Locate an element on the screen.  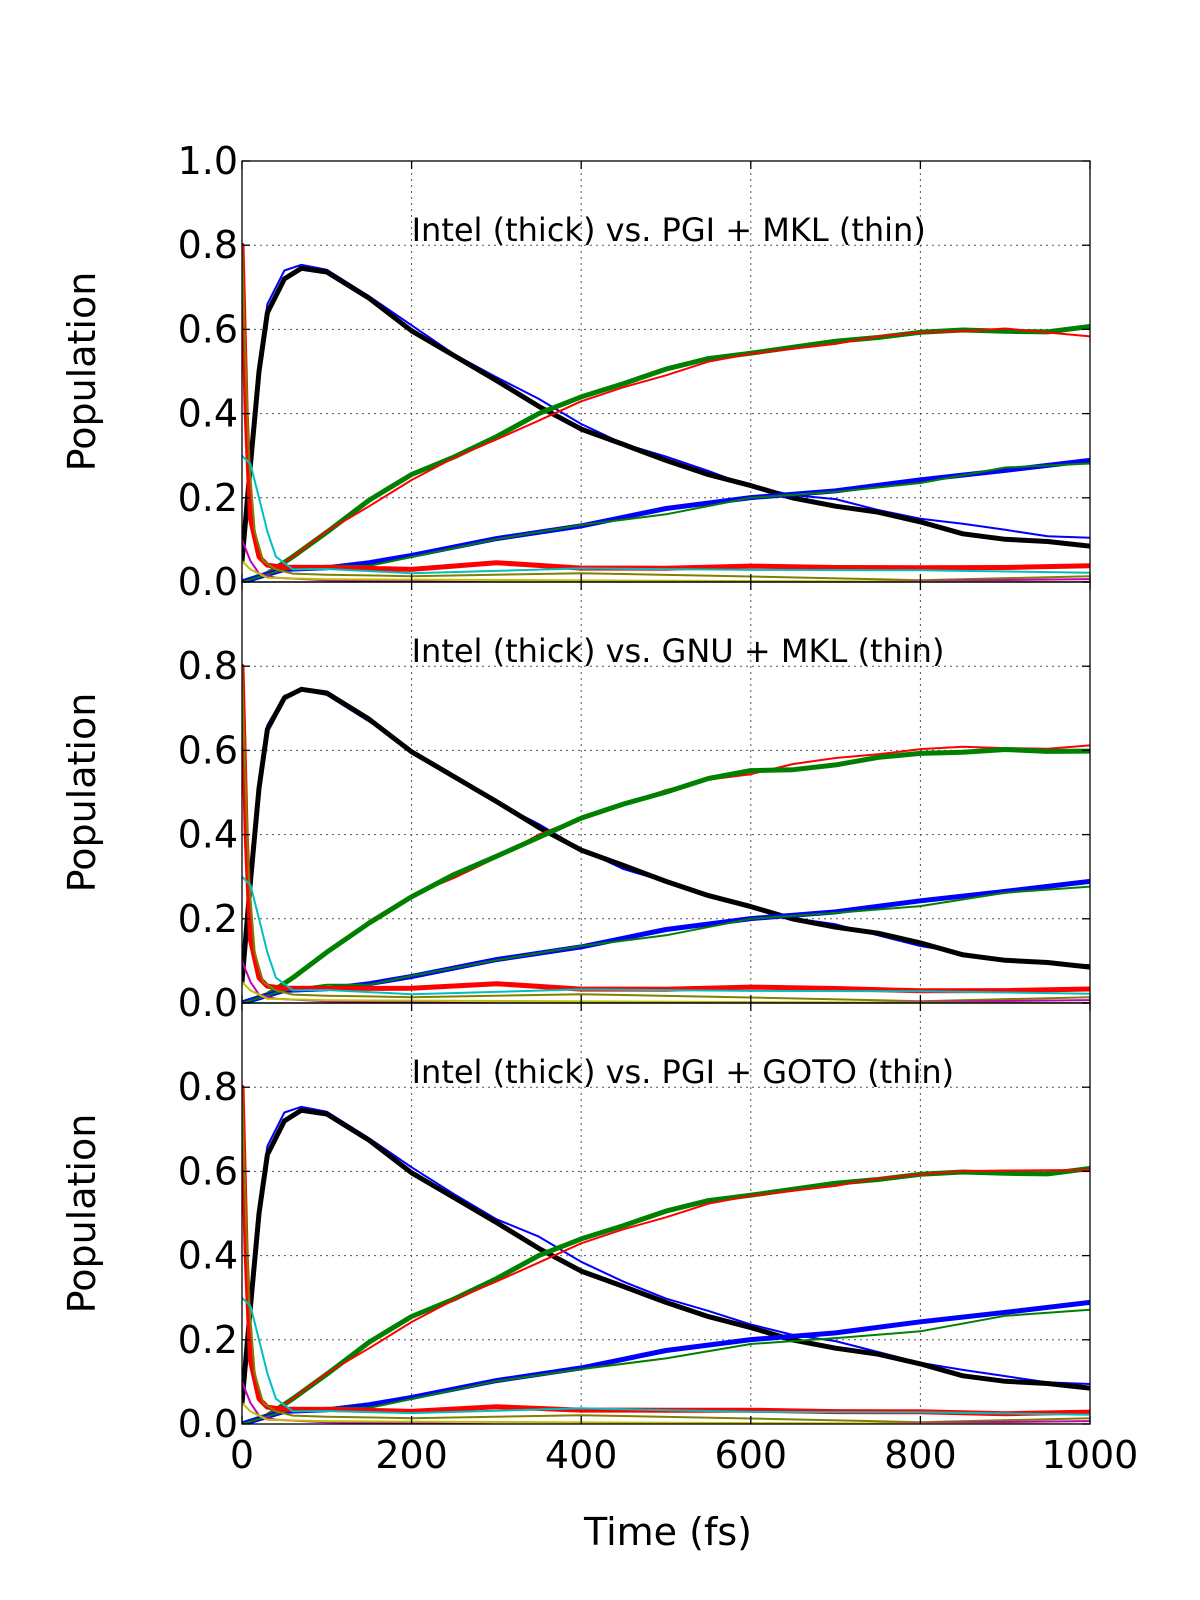
x-axis-label: Time (fs) is located at coordinates (667, 1532).